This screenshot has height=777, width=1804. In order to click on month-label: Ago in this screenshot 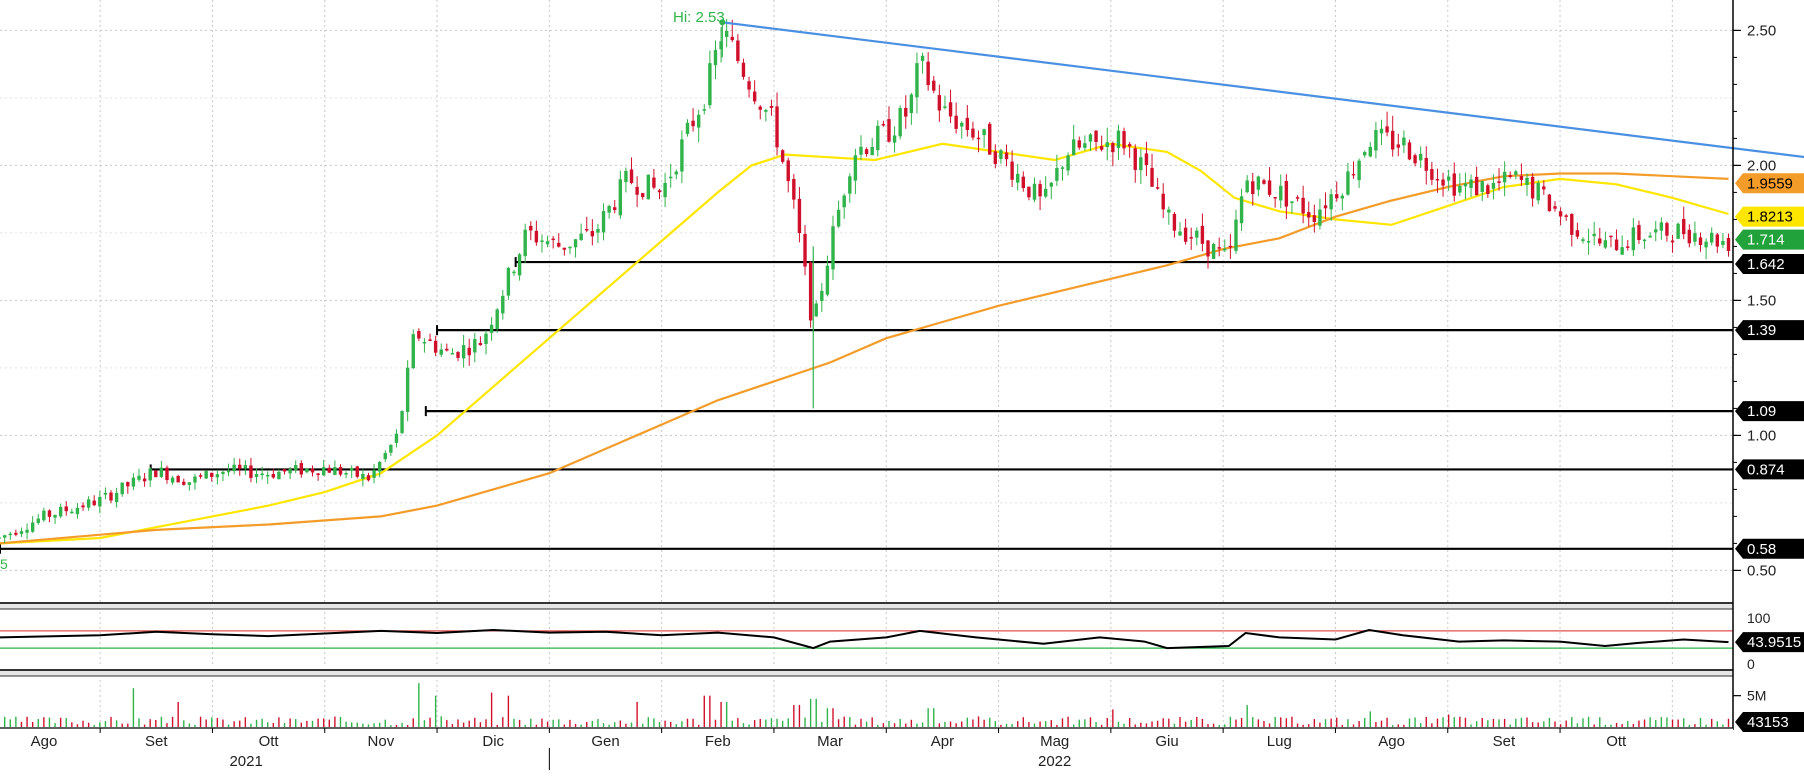, I will do `click(44, 741)`.